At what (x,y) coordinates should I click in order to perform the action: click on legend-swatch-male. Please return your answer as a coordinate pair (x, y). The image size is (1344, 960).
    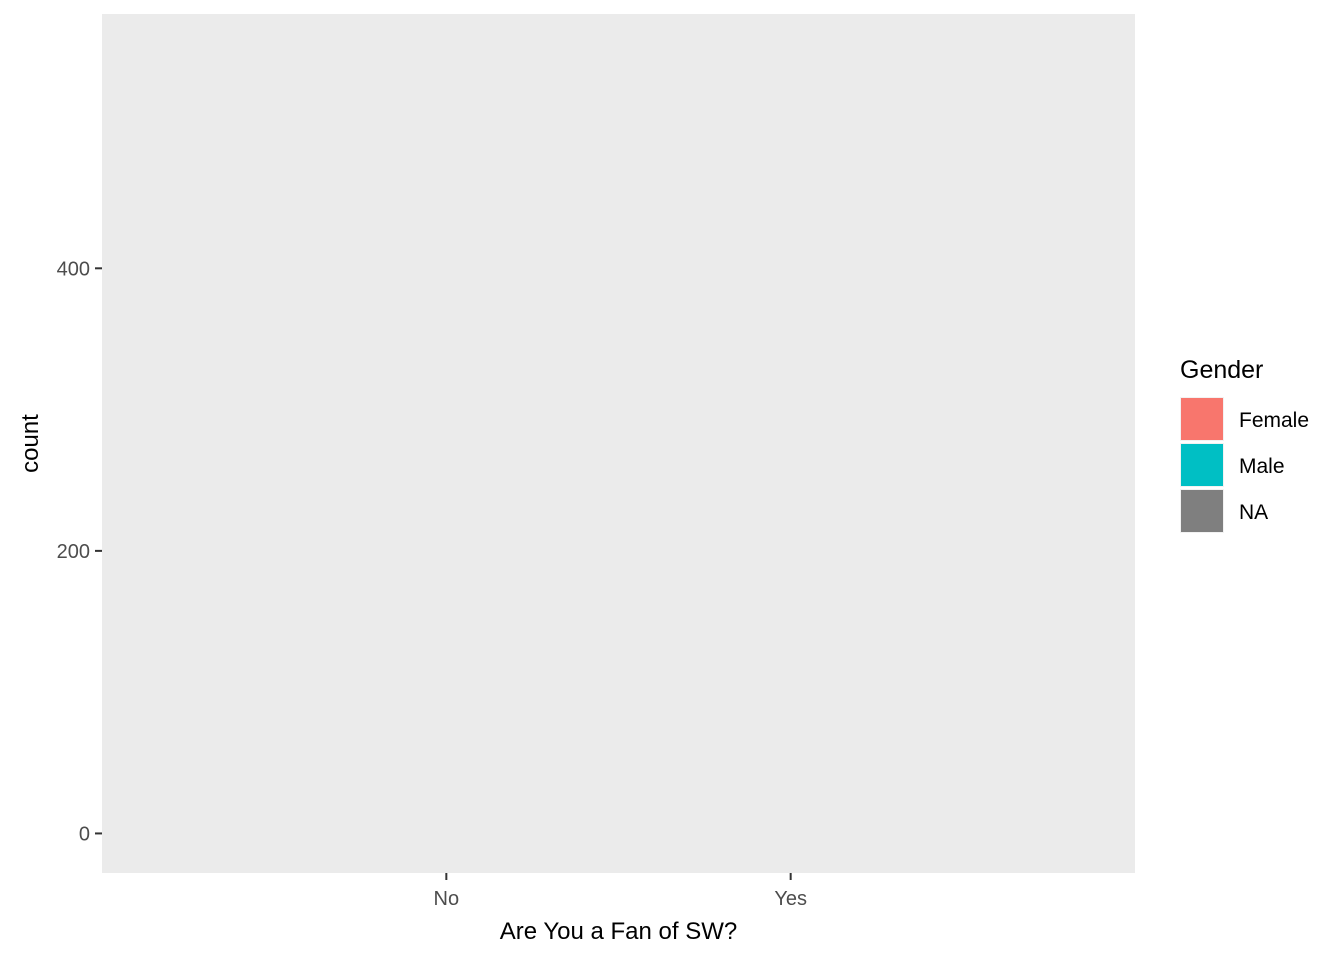
    Looking at the image, I should click on (1202, 465).